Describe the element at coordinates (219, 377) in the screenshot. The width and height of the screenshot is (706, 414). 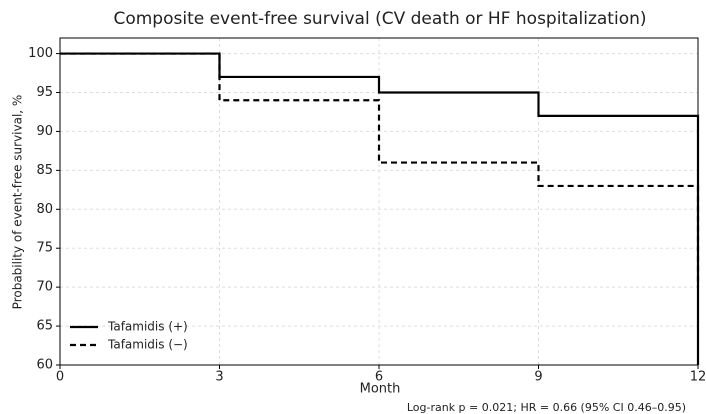
I see `x-tick-label: 3` at that location.